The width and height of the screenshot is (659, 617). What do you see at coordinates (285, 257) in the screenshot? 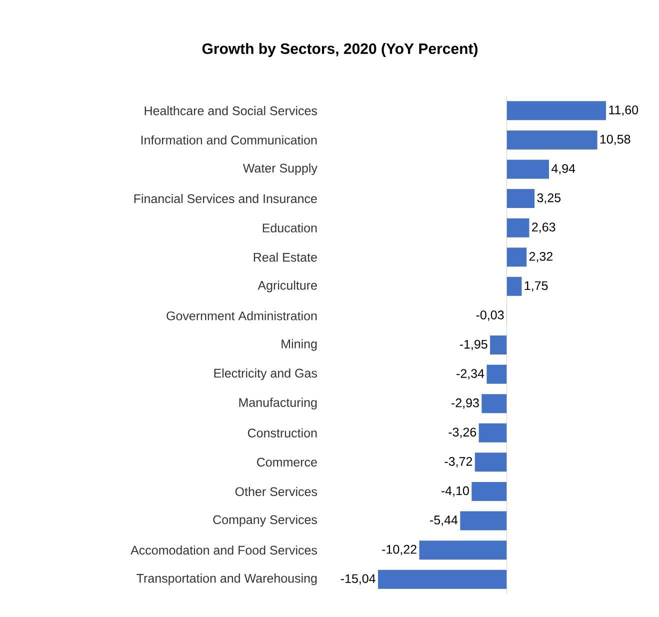
I see `y-tick-label: Real Estate` at bounding box center [285, 257].